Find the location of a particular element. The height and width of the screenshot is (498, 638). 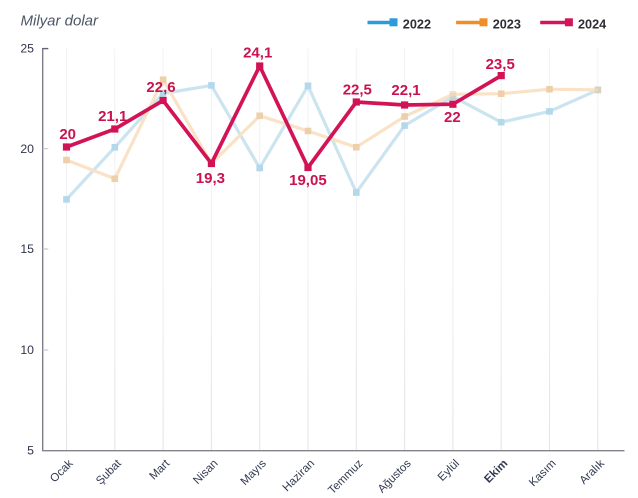

svg-text: 2023 is located at coordinates (507, 25).